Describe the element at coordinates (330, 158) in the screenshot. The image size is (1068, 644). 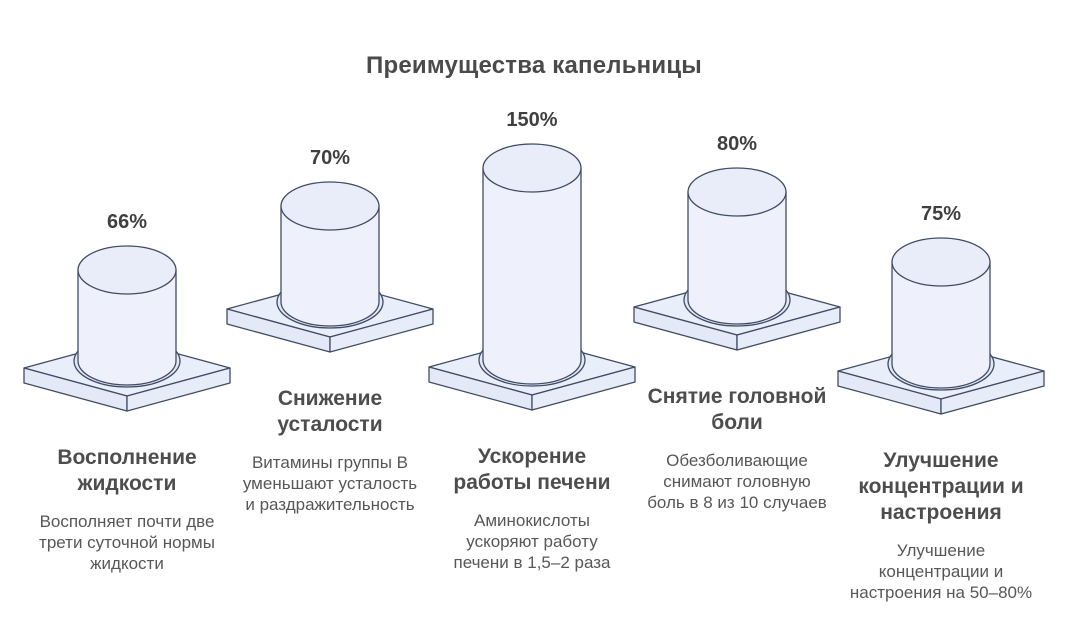
I see `value-label: 70%` at that location.